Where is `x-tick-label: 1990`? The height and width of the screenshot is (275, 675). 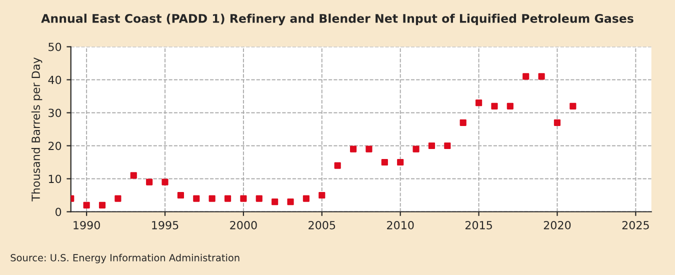
x-tick-label: 1990 is located at coordinates (87, 225).